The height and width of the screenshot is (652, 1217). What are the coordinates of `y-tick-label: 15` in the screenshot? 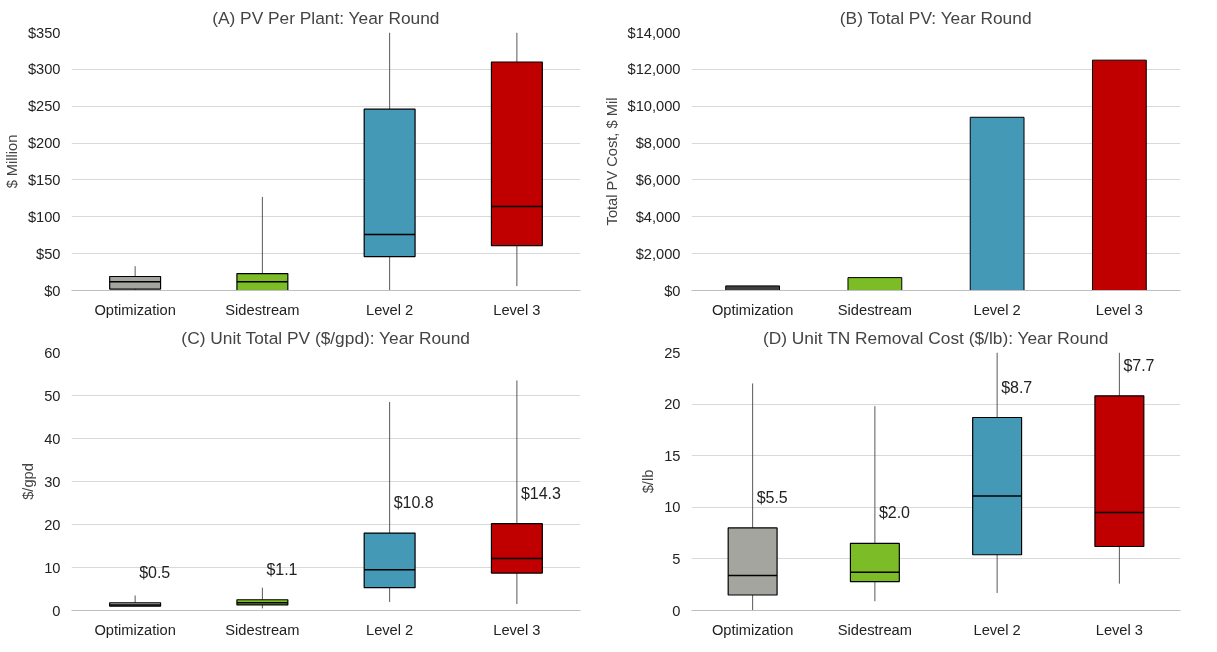 It's located at (672, 455).